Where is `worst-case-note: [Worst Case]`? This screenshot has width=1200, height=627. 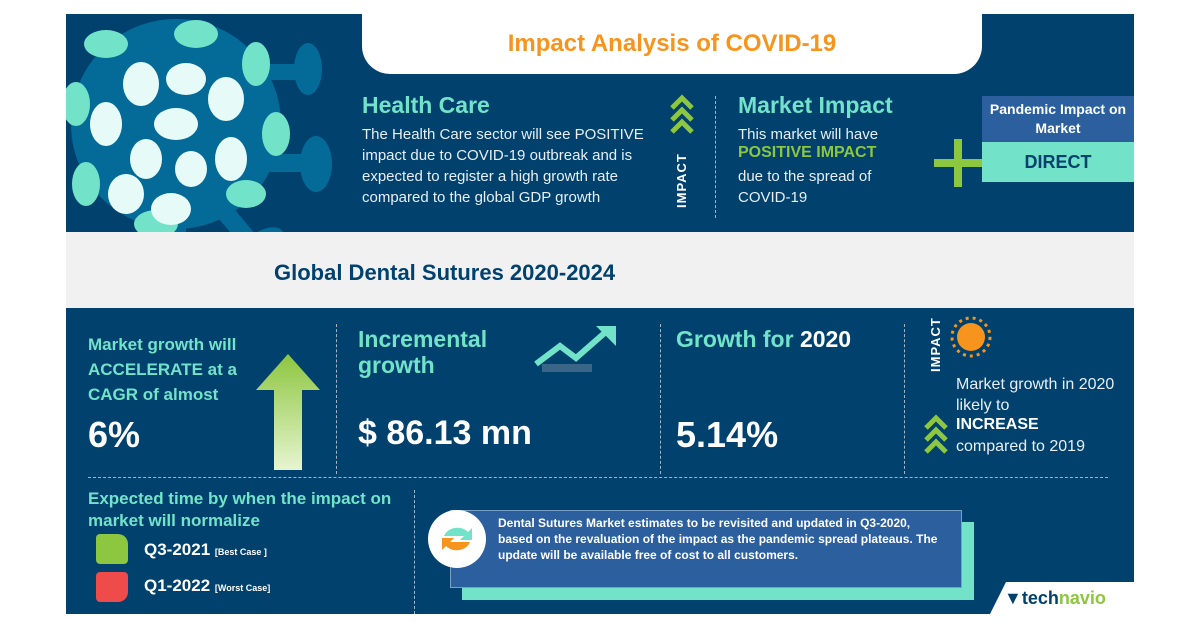 worst-case-note: [Worst Case] is located at coordinates (242, 588).